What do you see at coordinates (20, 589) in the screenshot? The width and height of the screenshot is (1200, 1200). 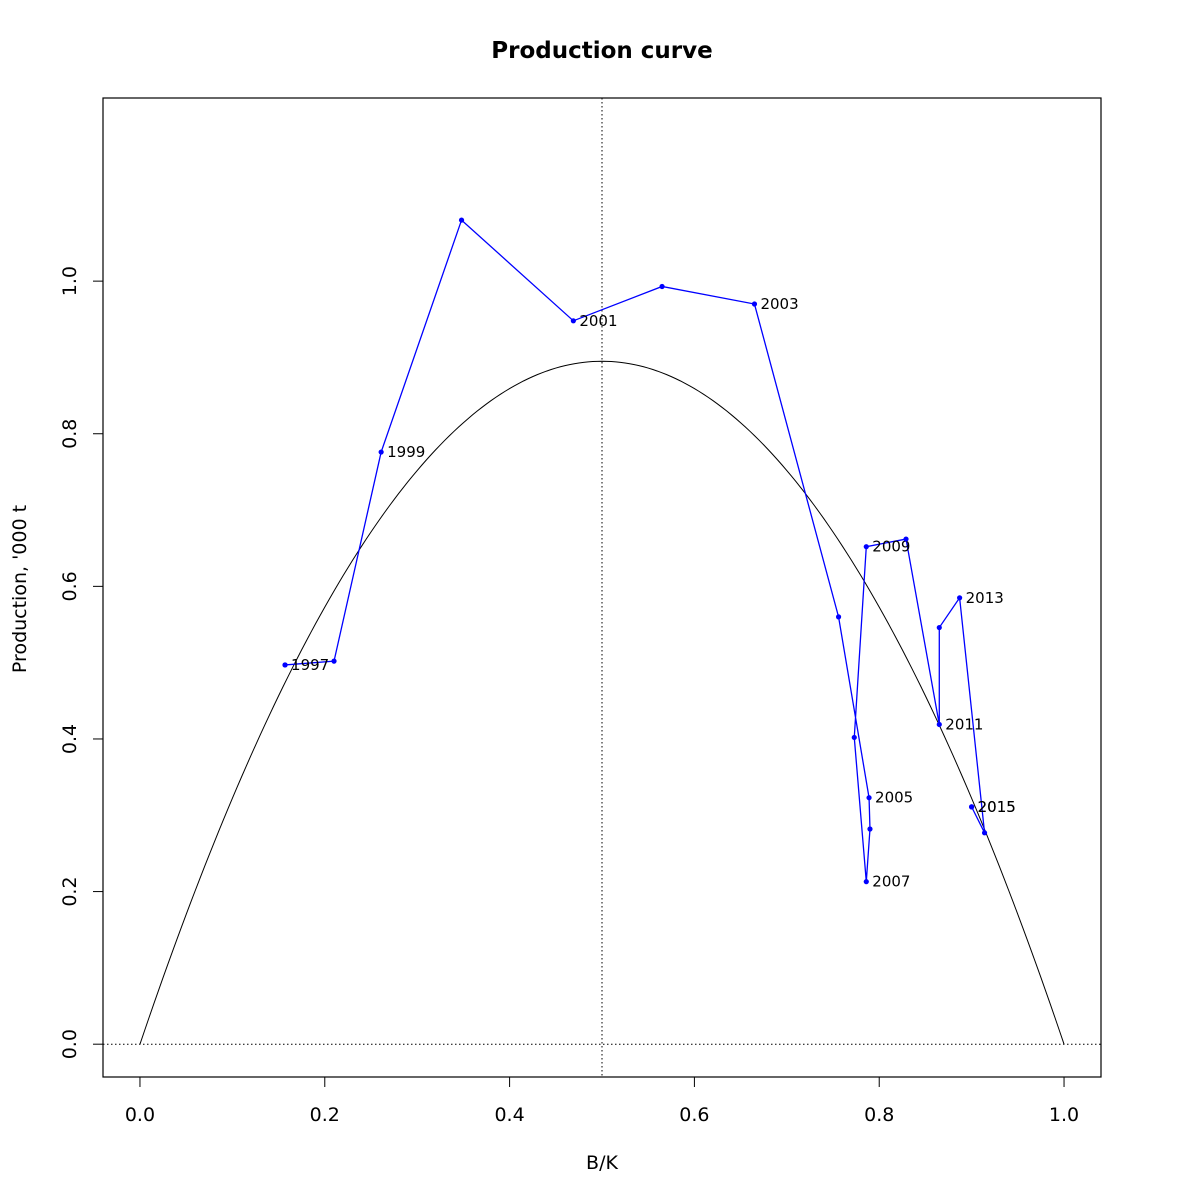 I see `y-axis-label: Production, '000 t` at bounding box center [20, 589].